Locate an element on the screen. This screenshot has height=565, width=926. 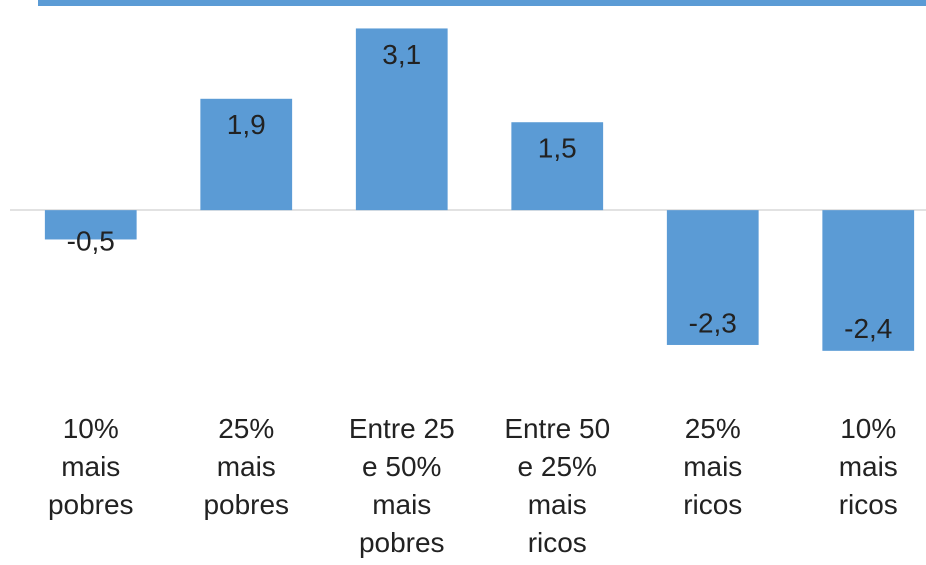
x-tick-label: 25% mais ricos is located at coordinates (713, 466).